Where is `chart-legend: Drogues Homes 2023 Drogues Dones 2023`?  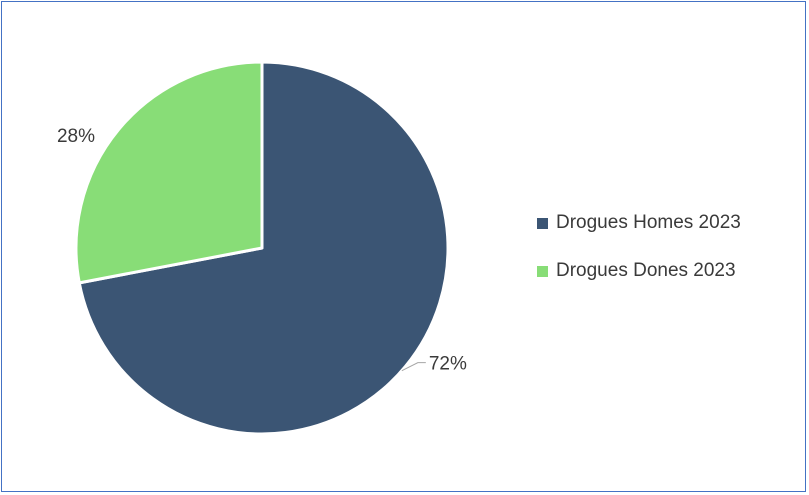 chart-legend: Drogues Homes 2023 Drogues Dones 2023 is located at coordinates (639, 260).